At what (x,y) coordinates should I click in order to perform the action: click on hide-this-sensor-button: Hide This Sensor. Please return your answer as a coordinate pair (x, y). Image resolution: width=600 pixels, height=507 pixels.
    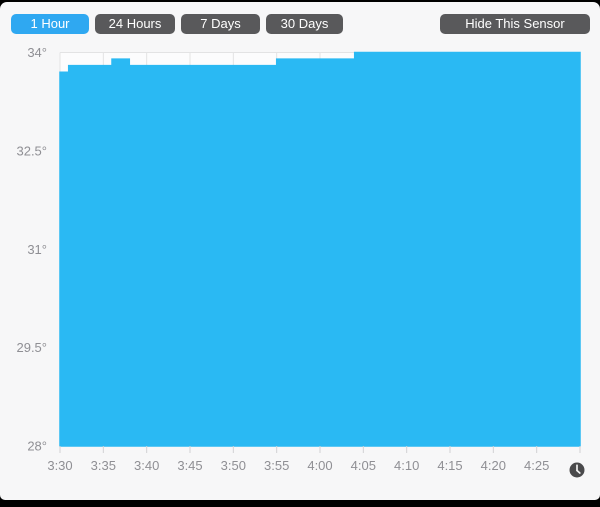
    Looking at the image, I should click on (515, 24).